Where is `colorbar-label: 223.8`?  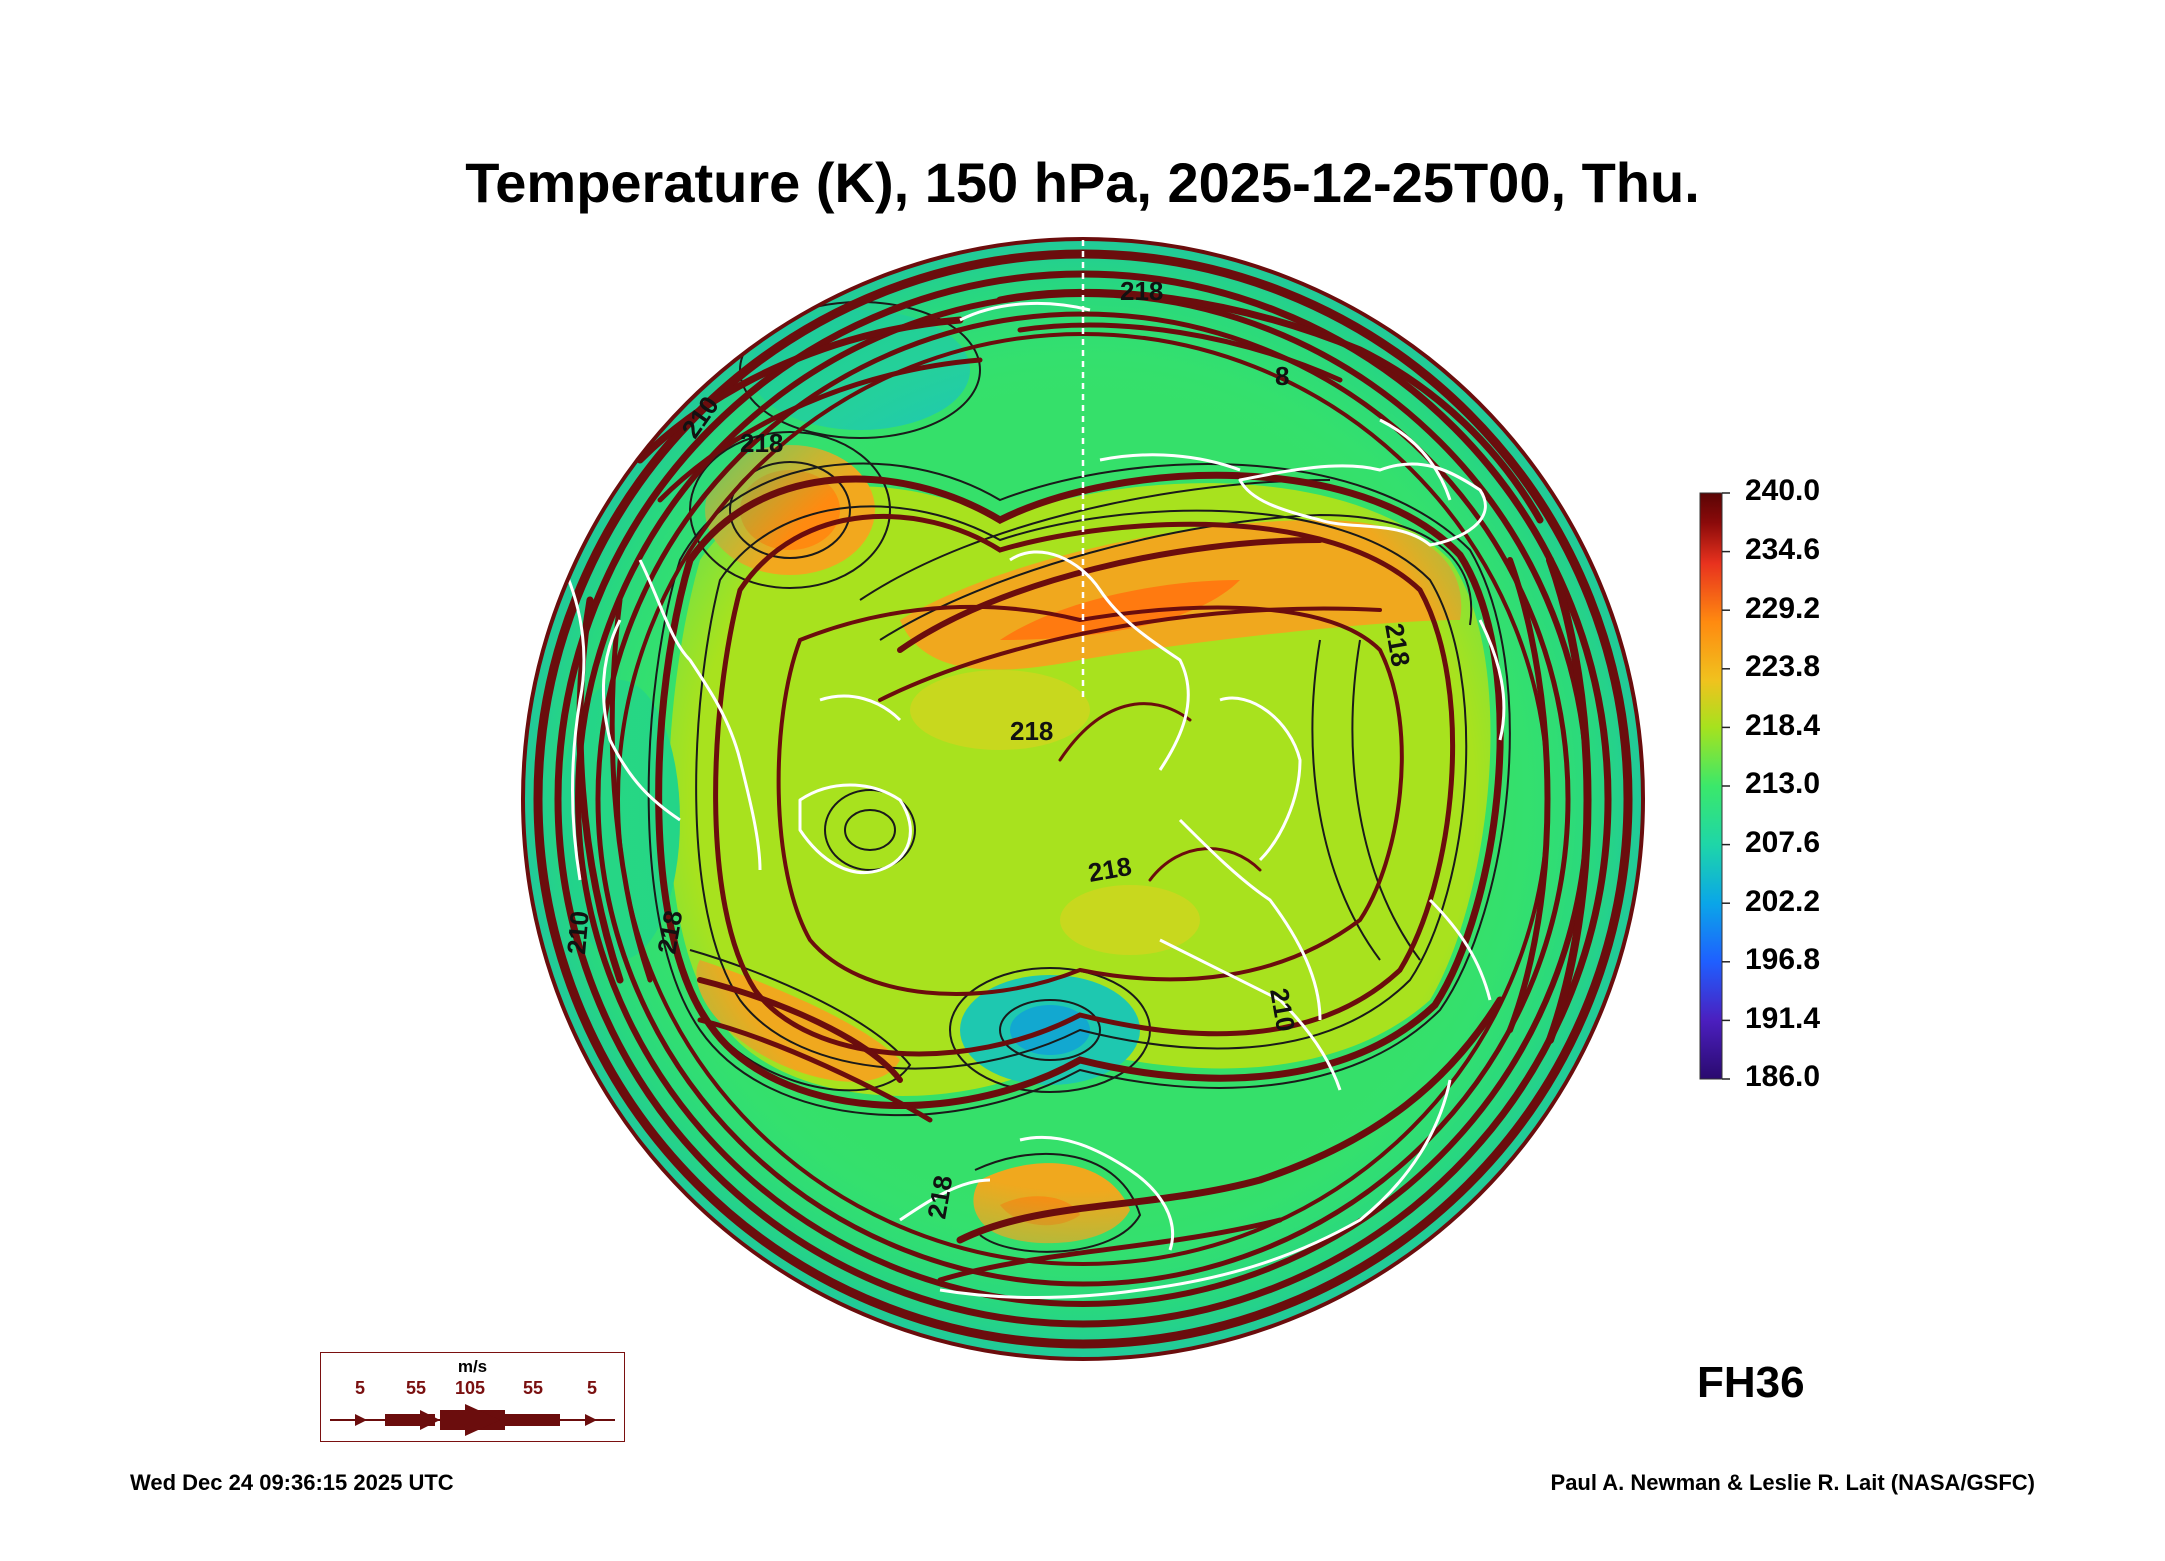 colorbar-label: 223.8 is located at coordinates (1783, 666).